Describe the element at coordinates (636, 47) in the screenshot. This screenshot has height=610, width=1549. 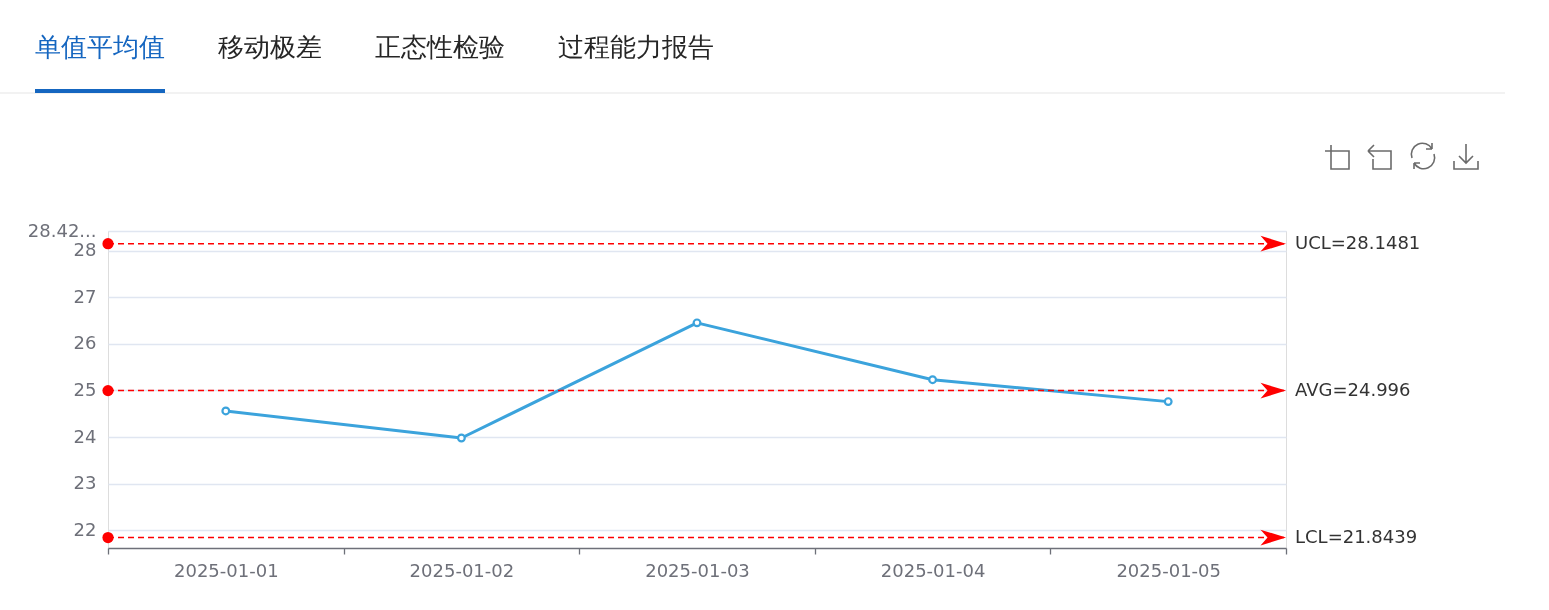
I see `text: 过程能力报告` at that location.